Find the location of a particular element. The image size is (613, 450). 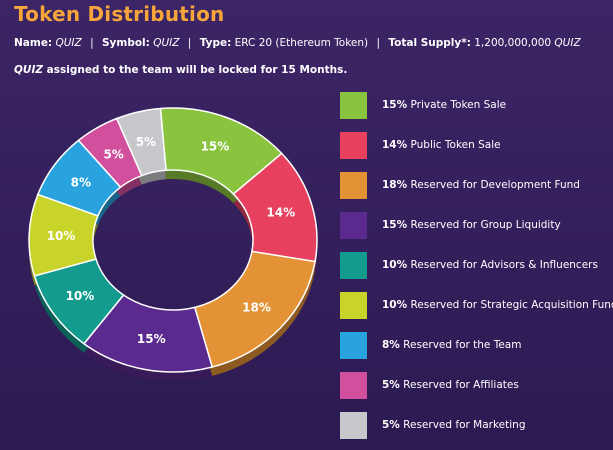

type-value: ERC 20 (Ethereum Token) is located at coordinates (301, 43).